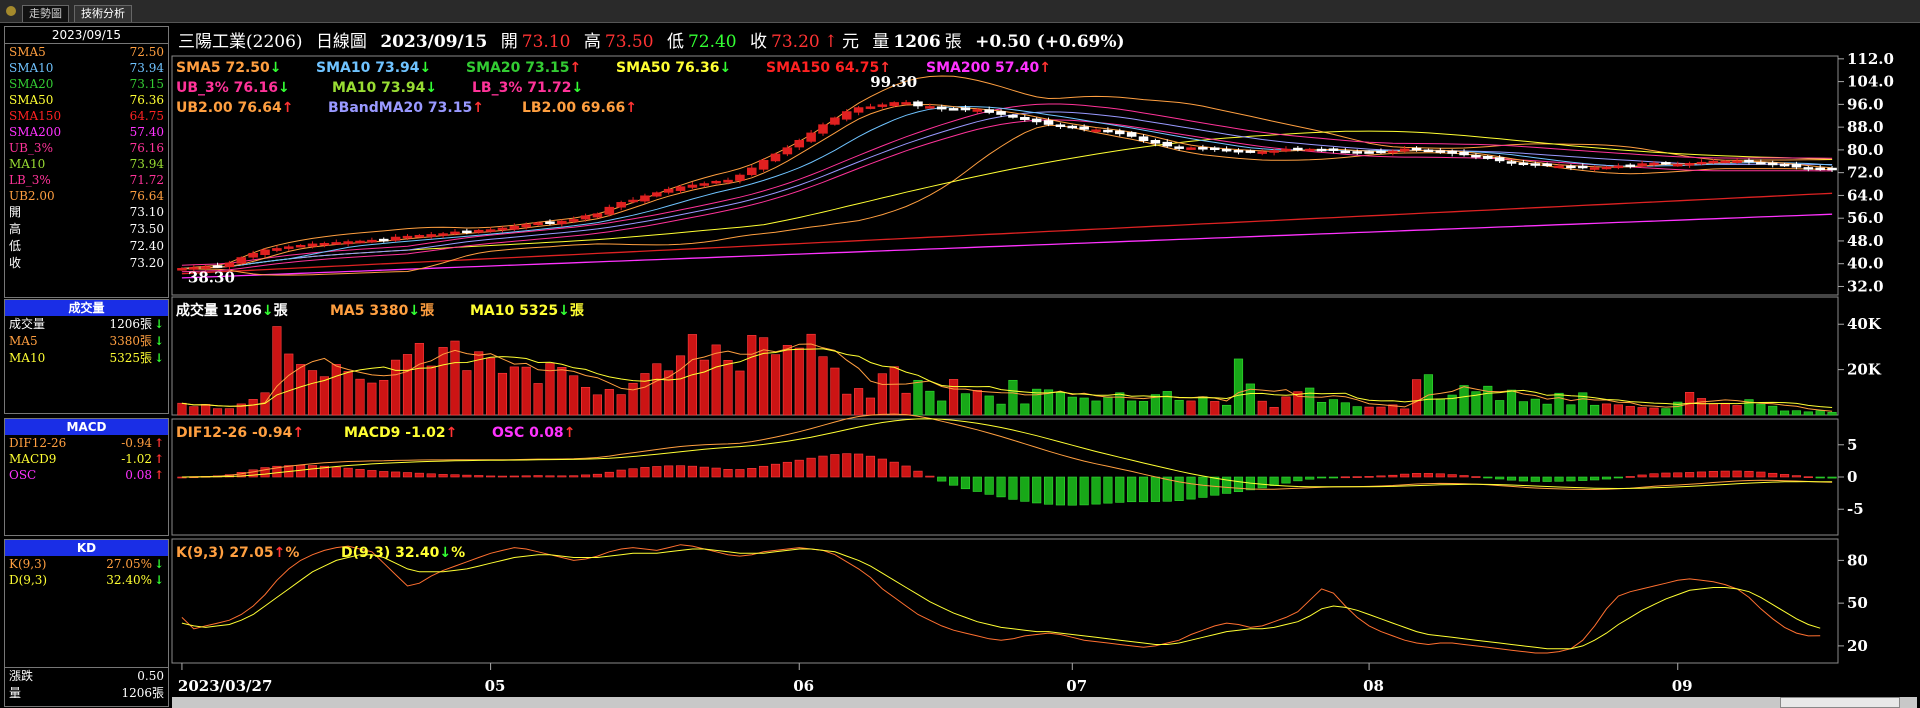 This screenshot has height=708, width=1920. Describe the element at coordinates (803, 686) in the screenshot. I see `x-axis-label: 06` at that location.